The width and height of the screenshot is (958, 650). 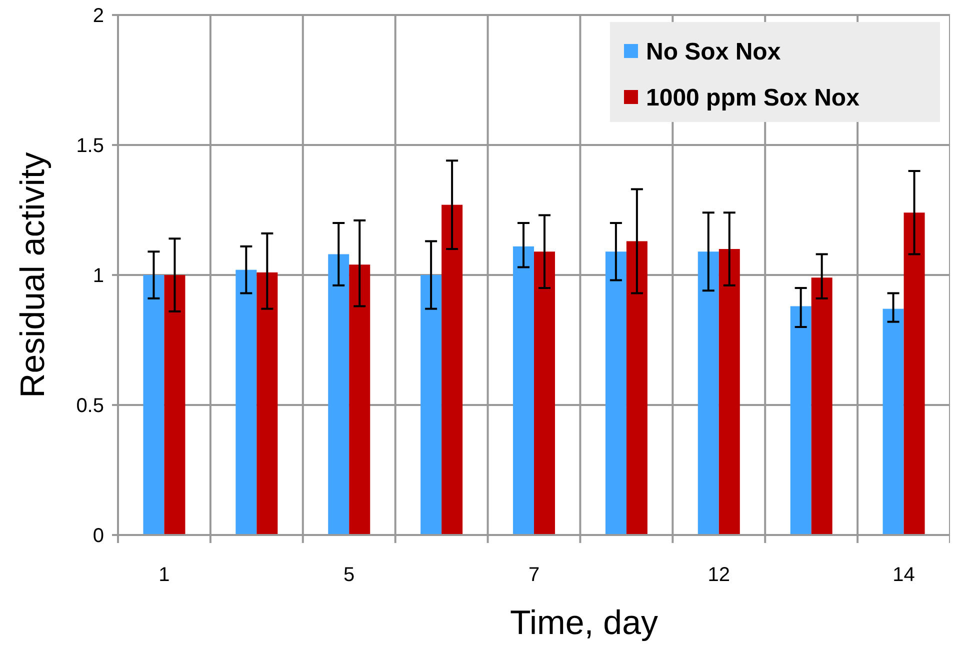 I want to click on y-tick-label: 0, so click(x=98, y=536).